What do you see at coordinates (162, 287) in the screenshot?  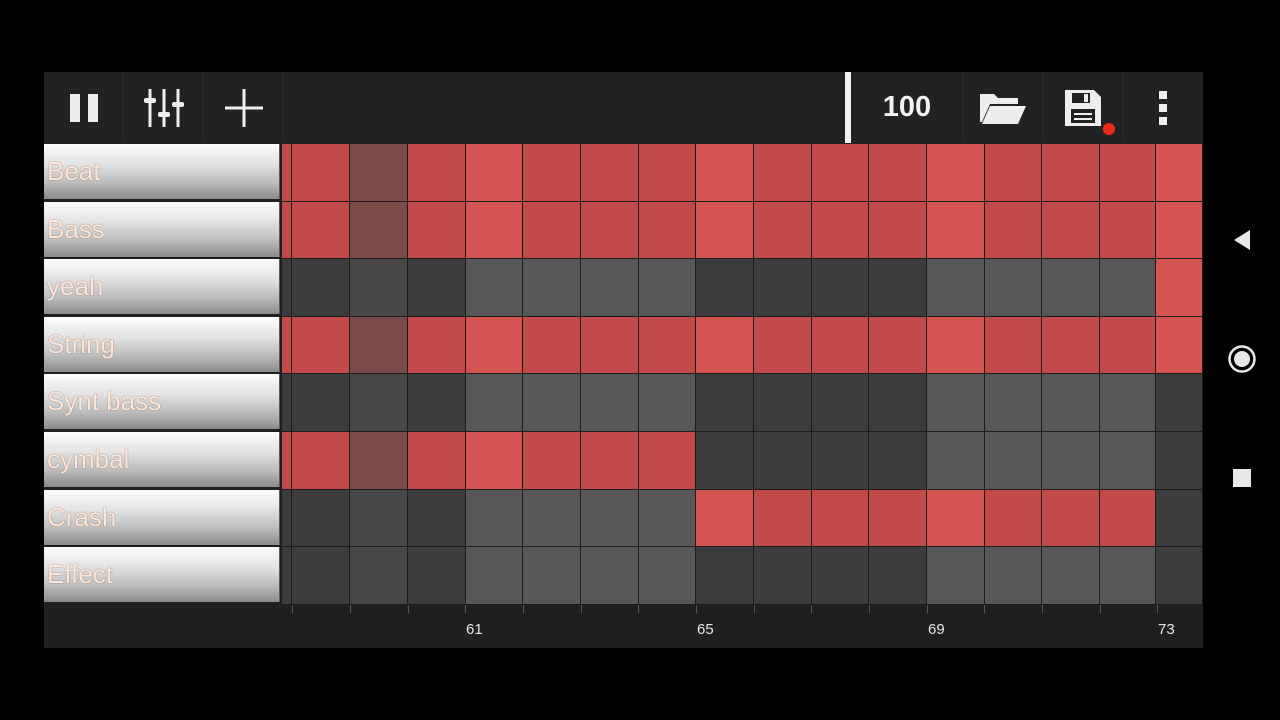 I see `track-label: yeah` at bounding box center [162, 287].